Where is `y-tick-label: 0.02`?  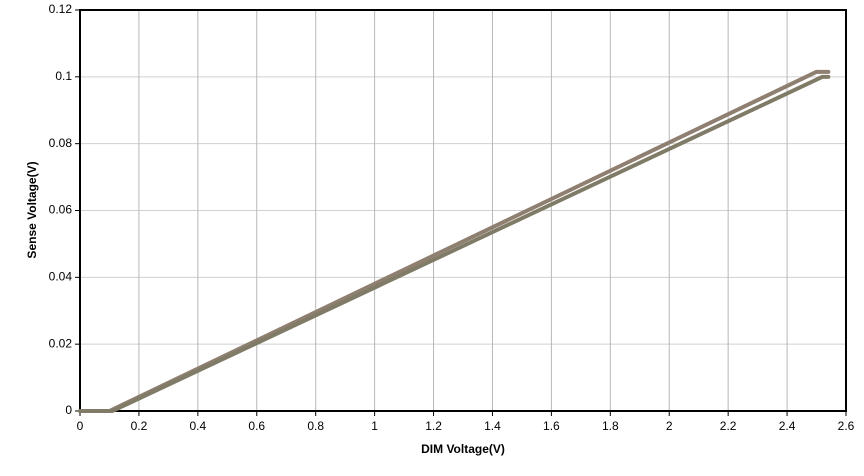 y-tick-label: 0.02 is located at coordinates (61, 343).